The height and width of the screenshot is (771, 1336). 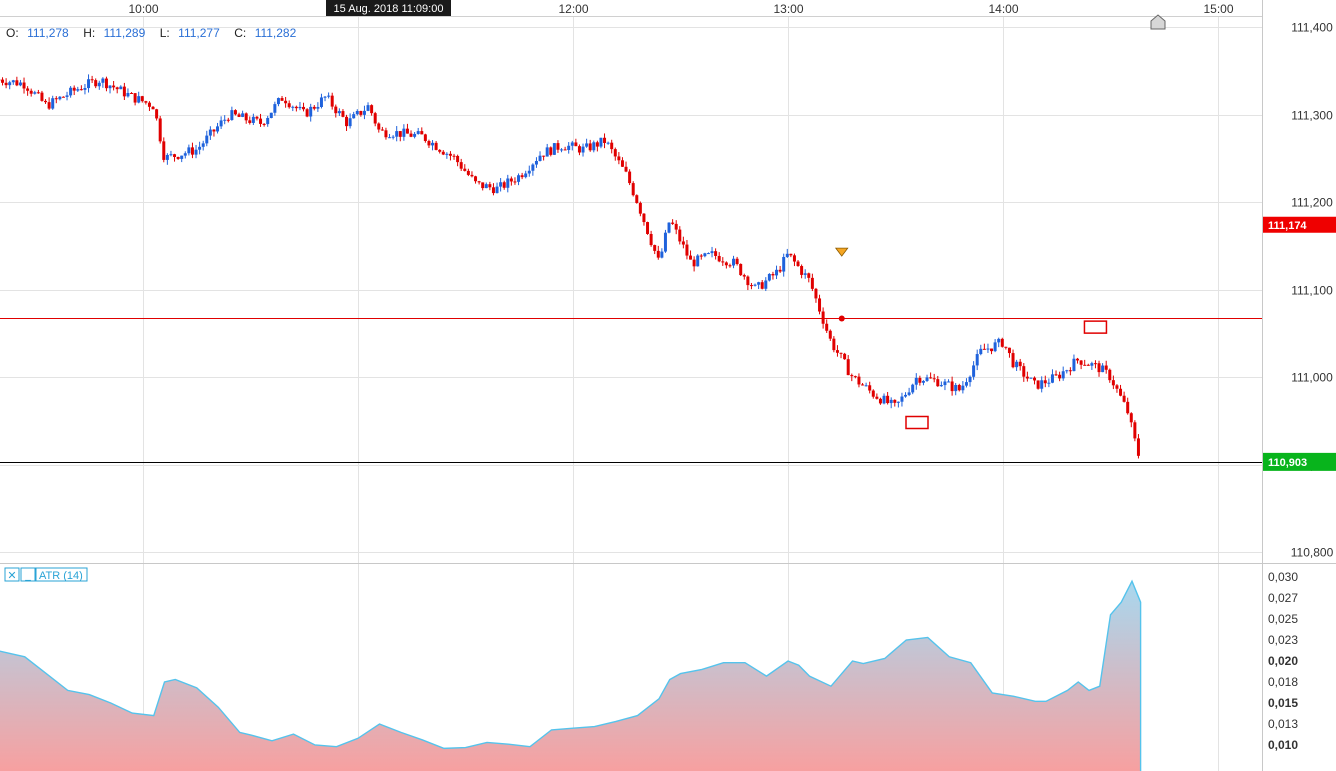 I want to click on high-value: 111,289, so click(x=125, y=33).